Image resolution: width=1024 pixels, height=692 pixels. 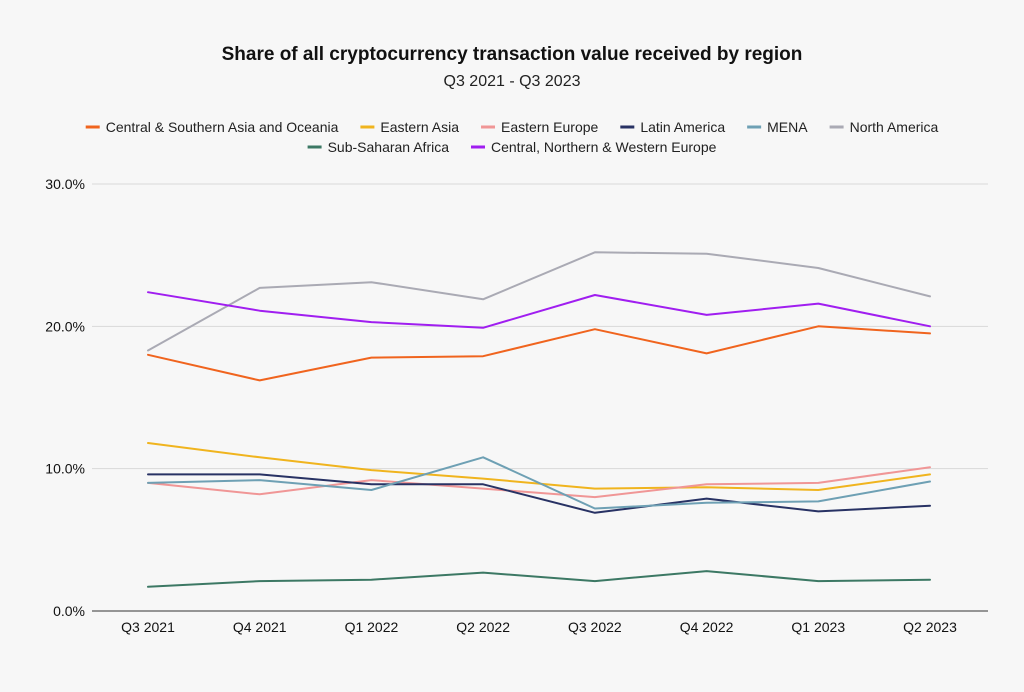 What do you see at coordinates (818, 627) in the screenshot?
I see `x-tick-label: Q1 2023` at bounding box center [818, 627].